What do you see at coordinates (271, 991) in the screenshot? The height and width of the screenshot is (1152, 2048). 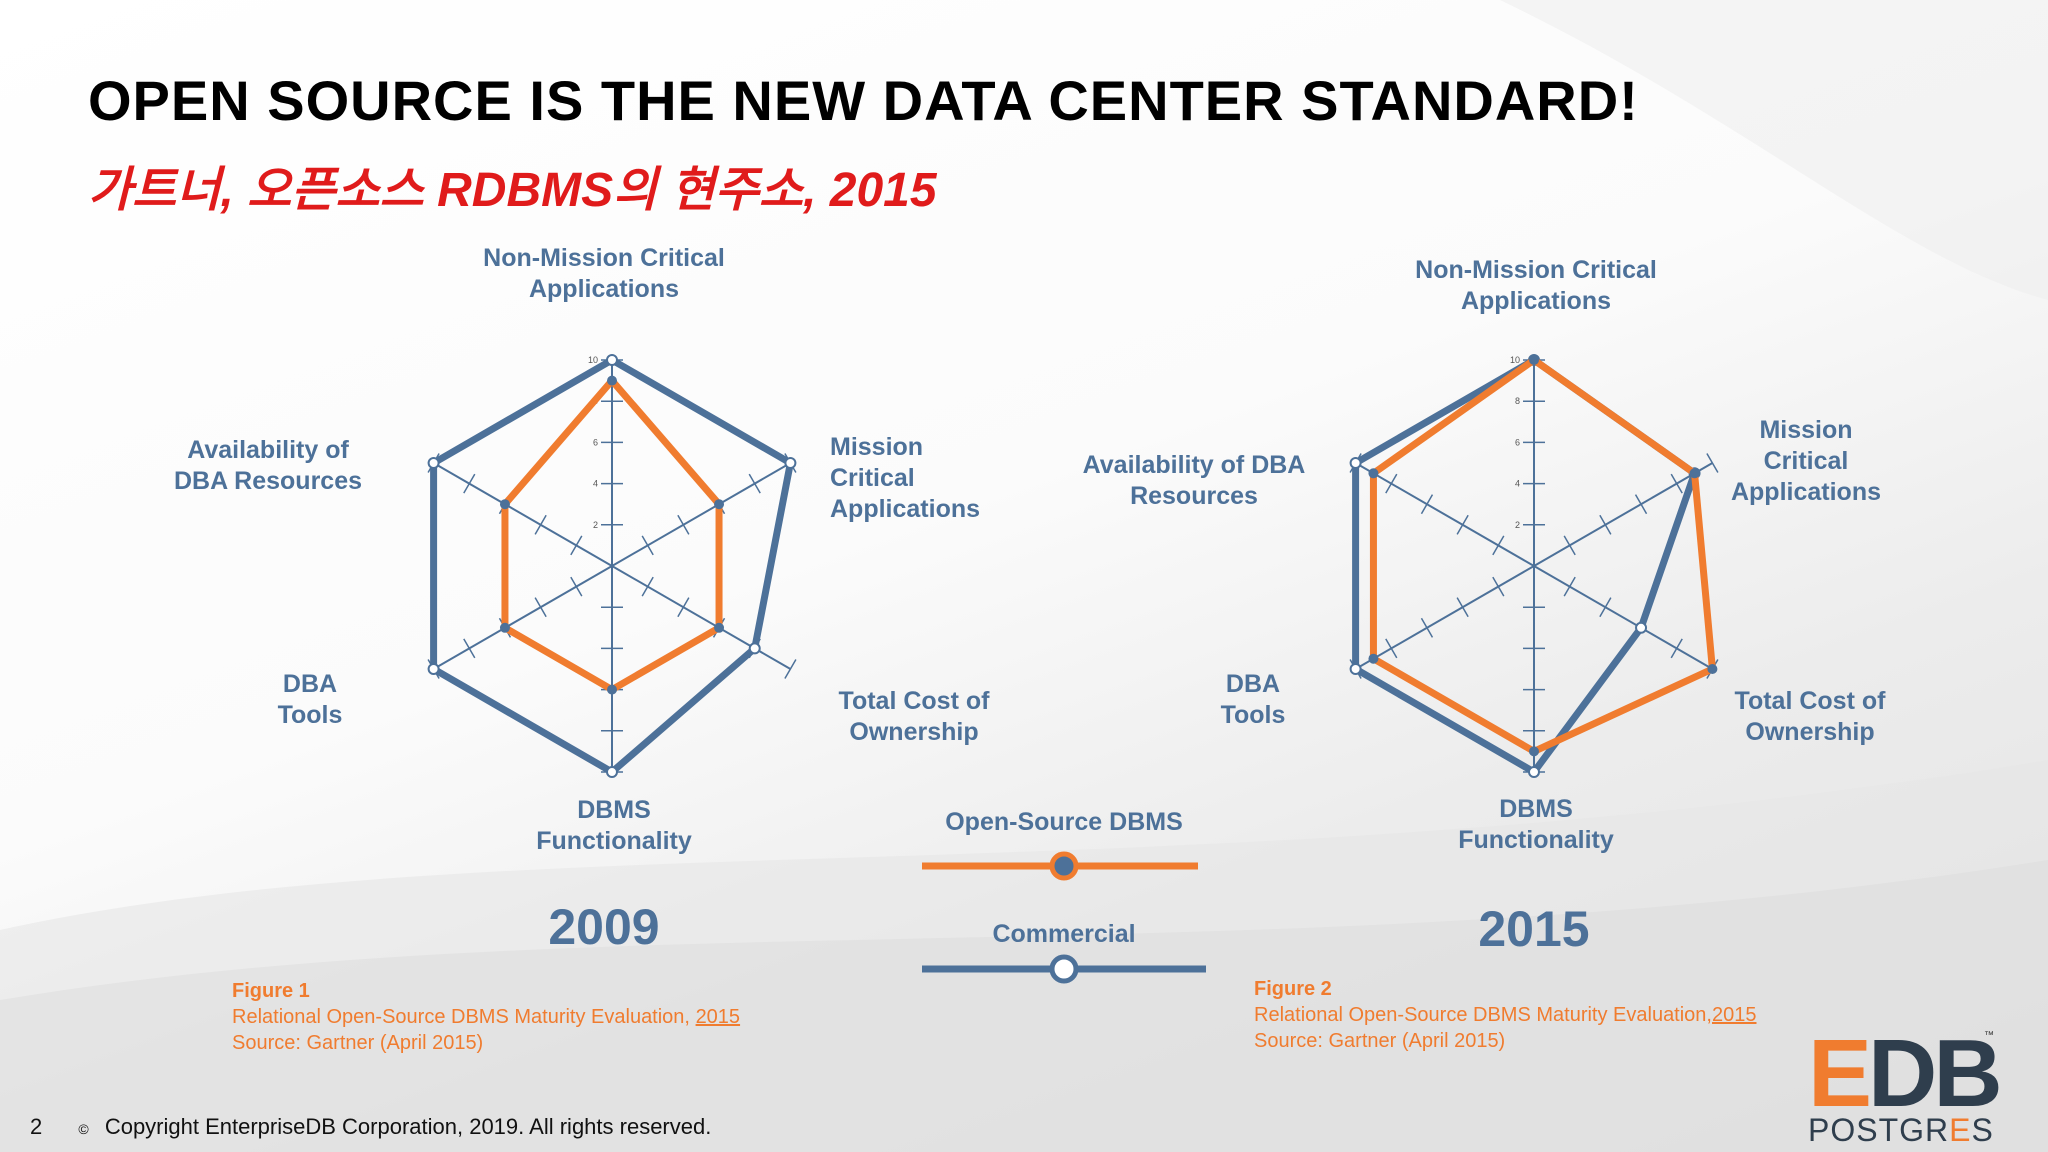 I see `figure-label: Figure 1` at bounding box center [271, 991].